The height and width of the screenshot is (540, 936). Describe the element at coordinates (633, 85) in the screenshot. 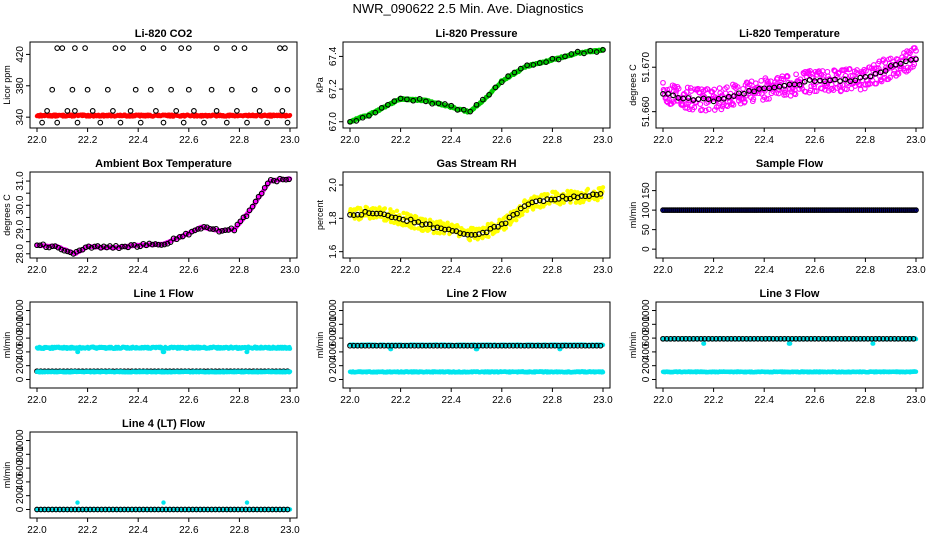

I see `y-axis-label: degrees C` at that location.